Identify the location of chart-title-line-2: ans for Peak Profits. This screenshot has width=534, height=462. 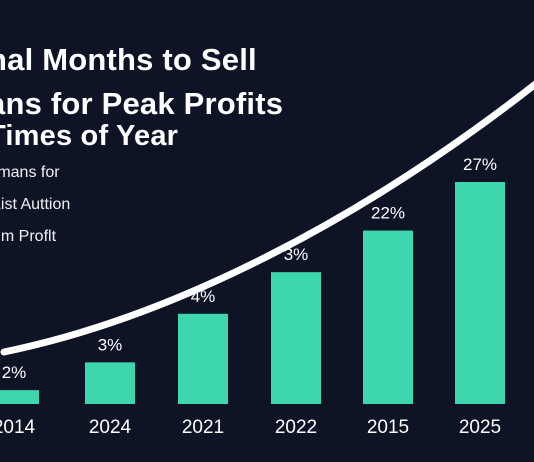
(142, 103).